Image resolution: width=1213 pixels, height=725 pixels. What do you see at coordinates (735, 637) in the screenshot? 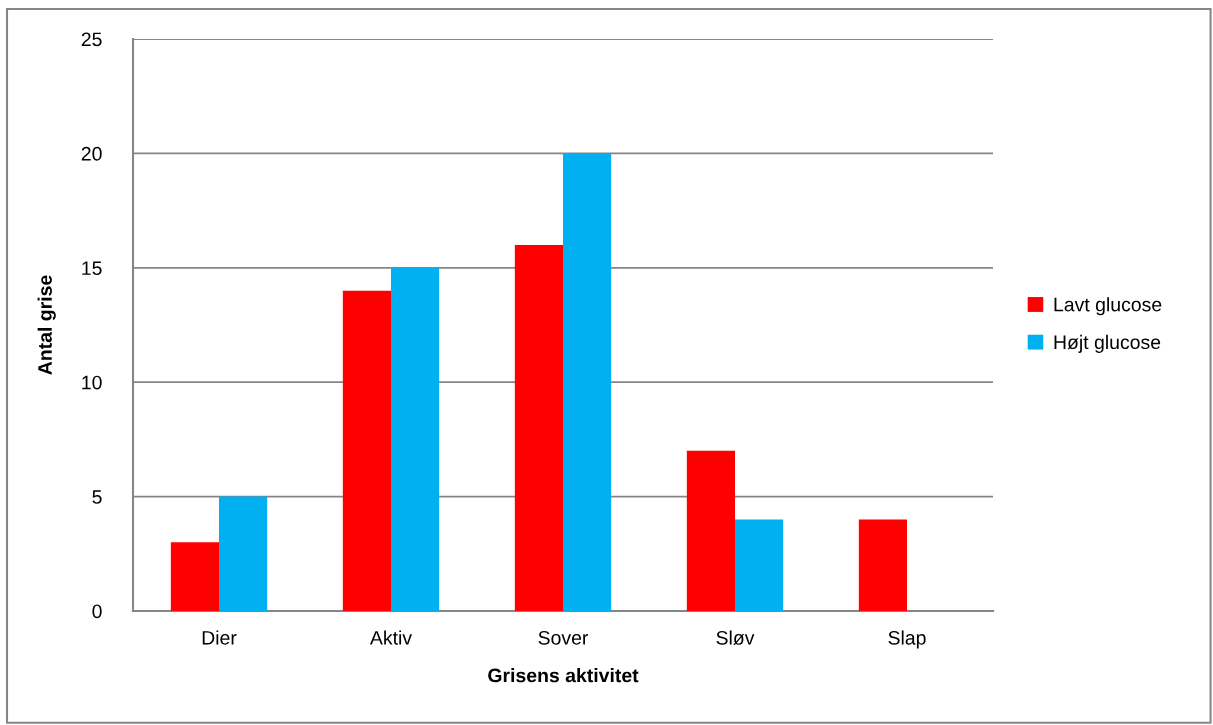
I see `x-tick-label: Sløv` at bounding box center [735, 637].